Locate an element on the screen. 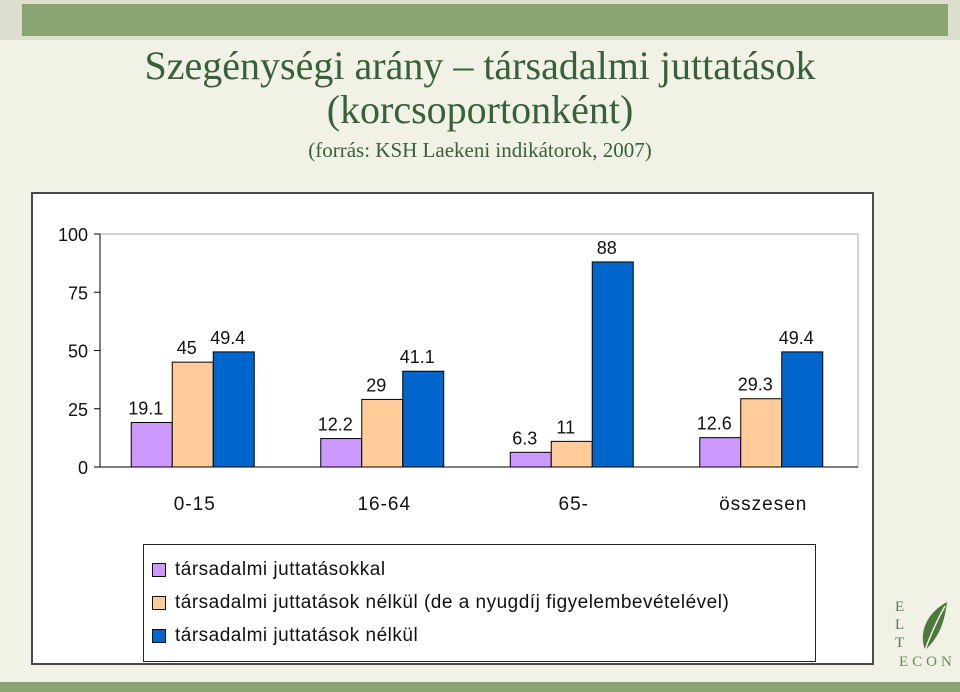 This screenshot has height=692, width=960. data-label: 19.1 is located at coordinates (145, 408).